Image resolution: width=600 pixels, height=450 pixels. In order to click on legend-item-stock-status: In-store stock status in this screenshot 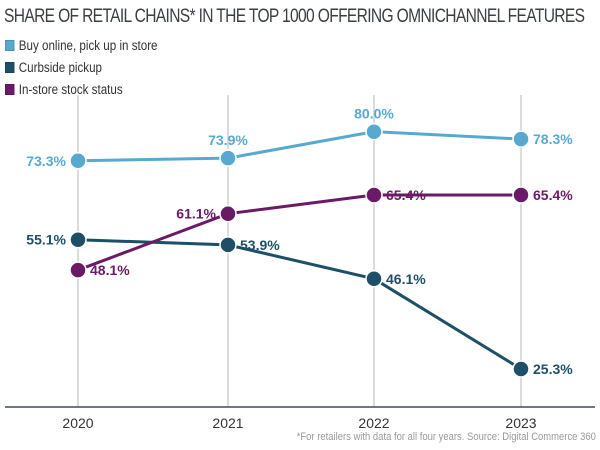, I will do `click(64, 89)`.